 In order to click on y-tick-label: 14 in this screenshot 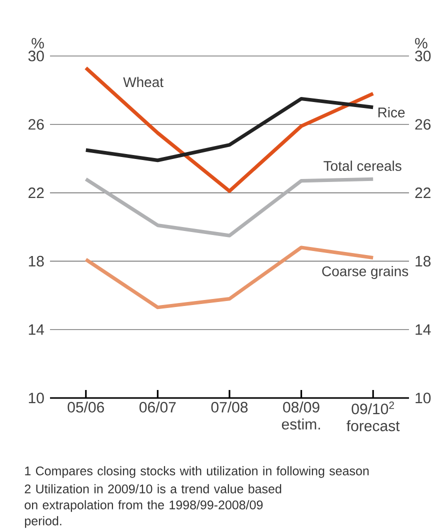, I will do `click(36, 329)`.